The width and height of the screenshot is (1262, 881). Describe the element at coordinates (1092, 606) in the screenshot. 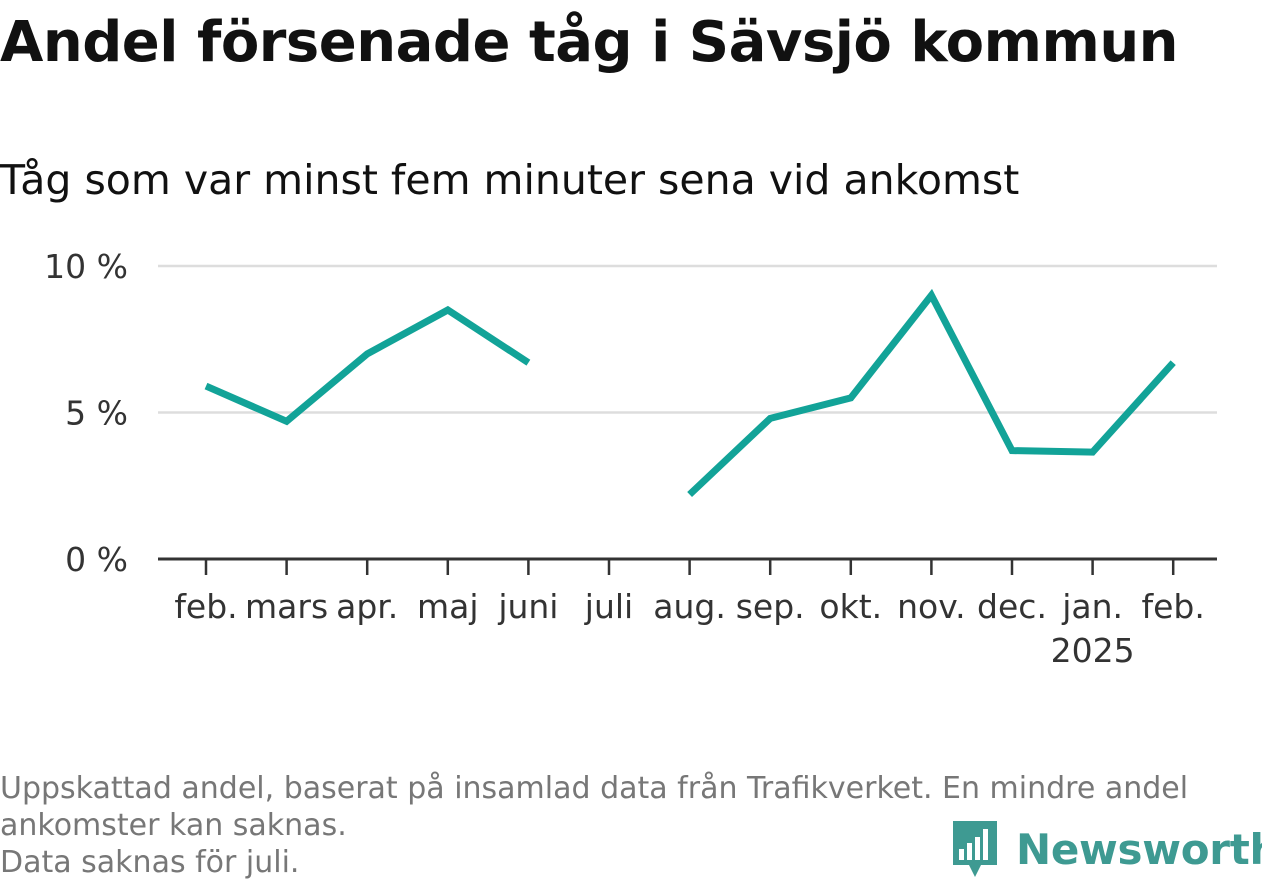

I see `x-tick-label: jan.` at that location.